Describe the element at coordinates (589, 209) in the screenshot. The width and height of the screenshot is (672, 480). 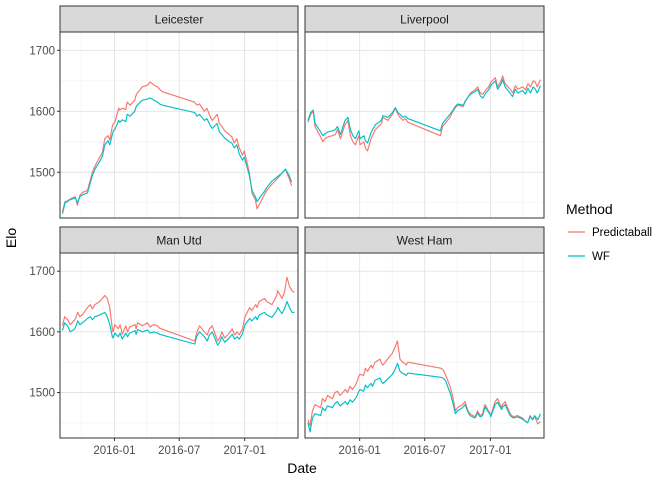
I see `legend-title: Method` at that location.